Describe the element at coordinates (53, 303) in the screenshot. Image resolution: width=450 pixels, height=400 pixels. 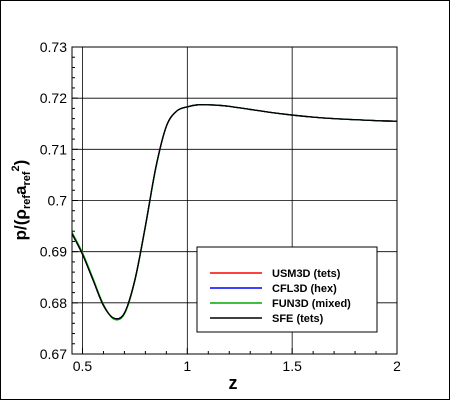
I see `y-tick-label: 0.68` at that location.